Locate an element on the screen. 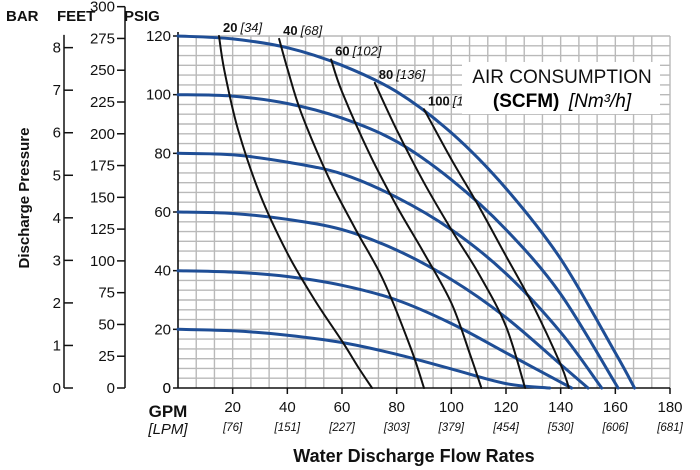 This screenshot has height=470, width=700. x-tick-lpm-label: [303] is located at coordinates (396, 428).